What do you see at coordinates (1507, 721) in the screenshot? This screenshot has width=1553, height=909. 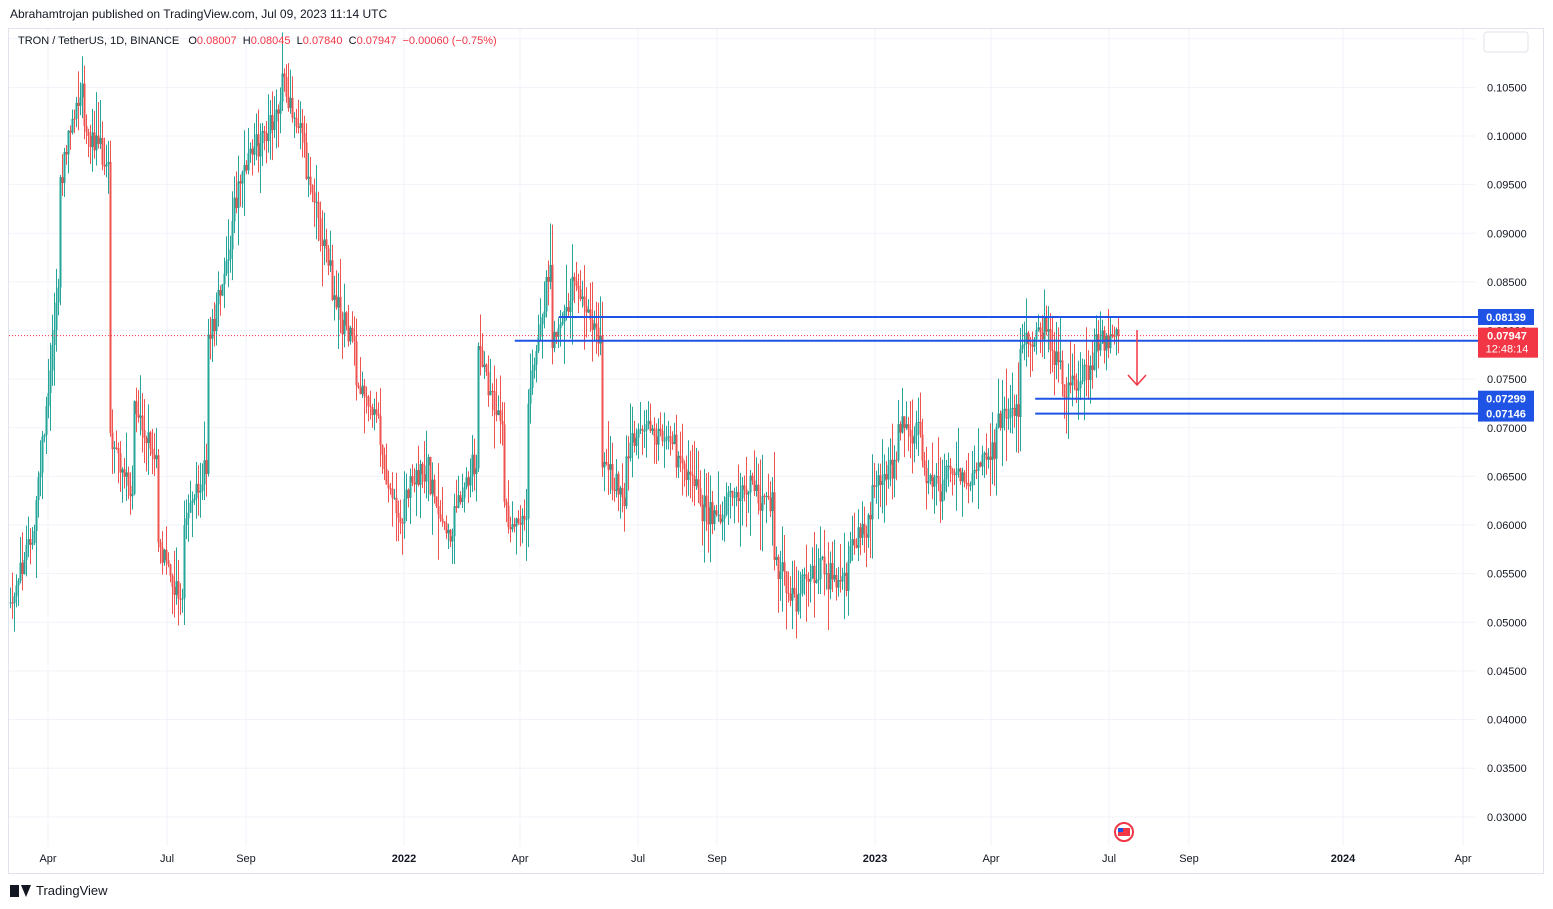 I see `price-tick-label: 0.04000` at bounding box center [1507, 721].